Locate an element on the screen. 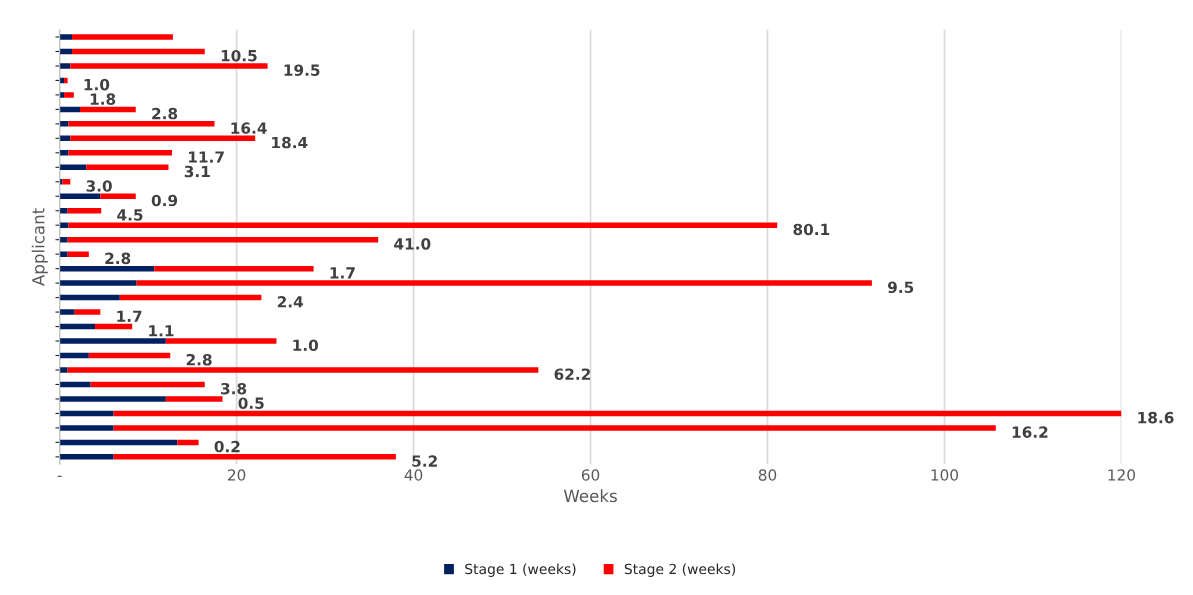 This screenshot has width=1193, height=595. annotation: 5.2 is located at coordinates (424, 461).